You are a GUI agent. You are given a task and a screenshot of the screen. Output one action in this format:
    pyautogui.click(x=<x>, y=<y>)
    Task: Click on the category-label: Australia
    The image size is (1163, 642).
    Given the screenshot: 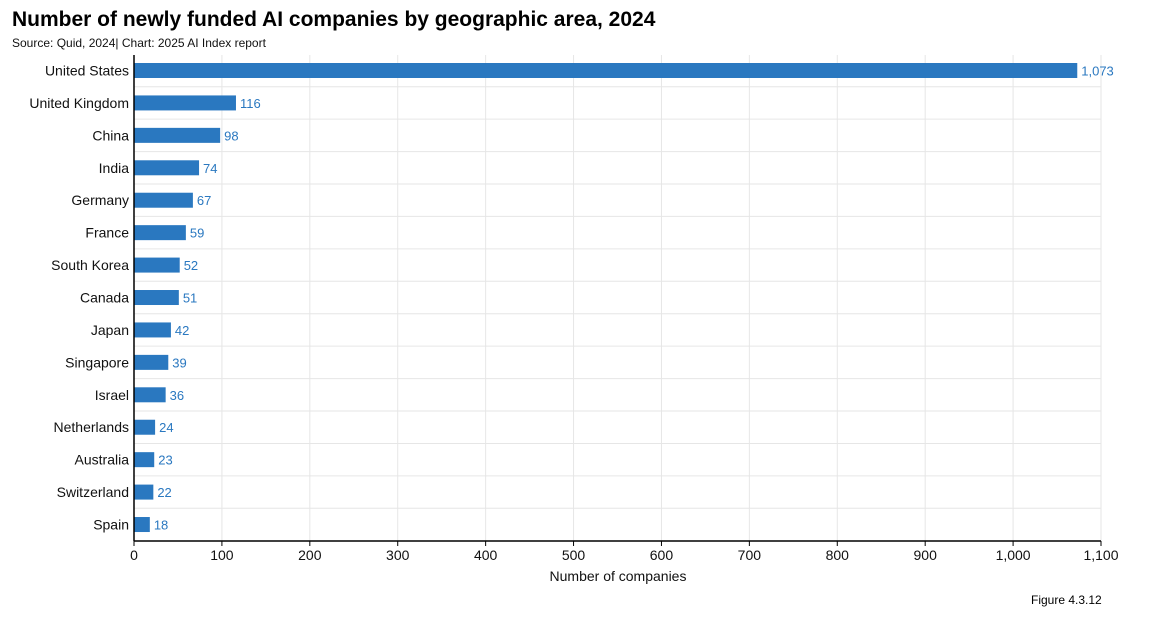 What is the action you would take?
    pyautogui.click(x=102, y=460)
    